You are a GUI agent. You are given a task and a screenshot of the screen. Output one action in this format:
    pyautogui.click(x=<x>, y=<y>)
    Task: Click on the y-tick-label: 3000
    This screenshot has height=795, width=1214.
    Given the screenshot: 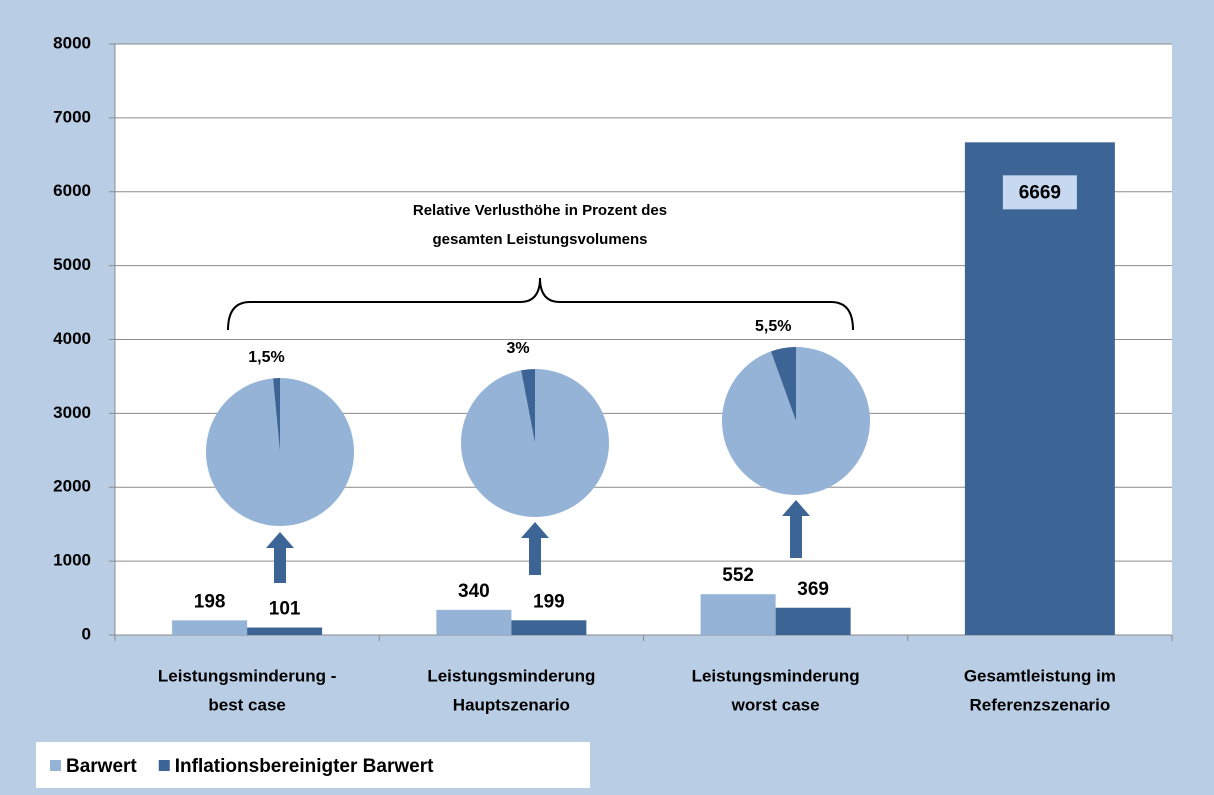 What is the action you would take?
    pyautogui.click(x=72, y=412)
    